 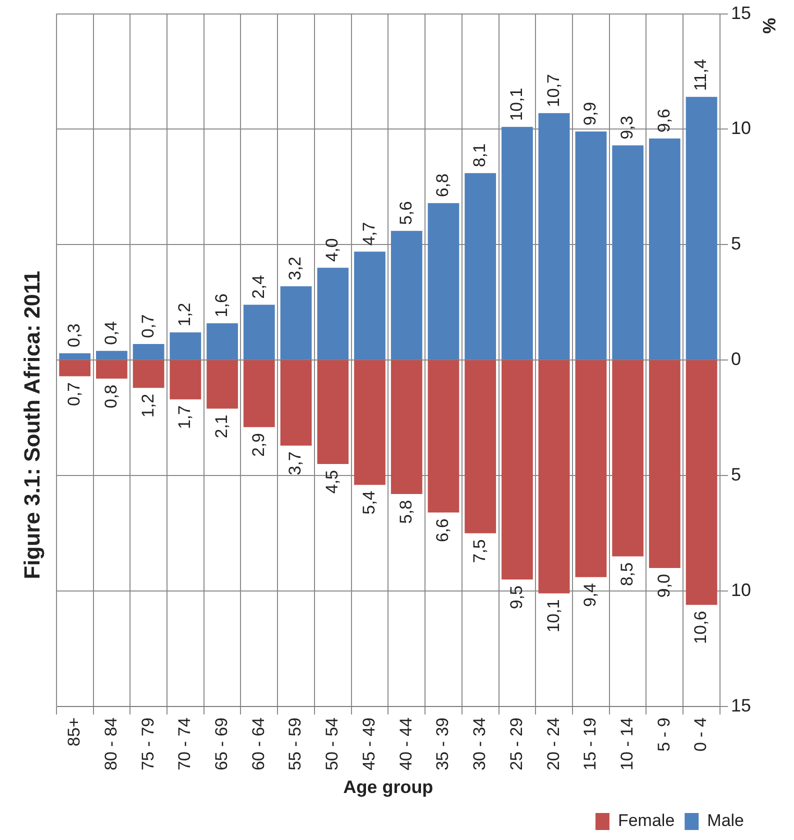 What do you see at coordinates (110, 743) in the screenshot?
I see `x-tick-label: 80 - 84` at bounding box center [110, 743].